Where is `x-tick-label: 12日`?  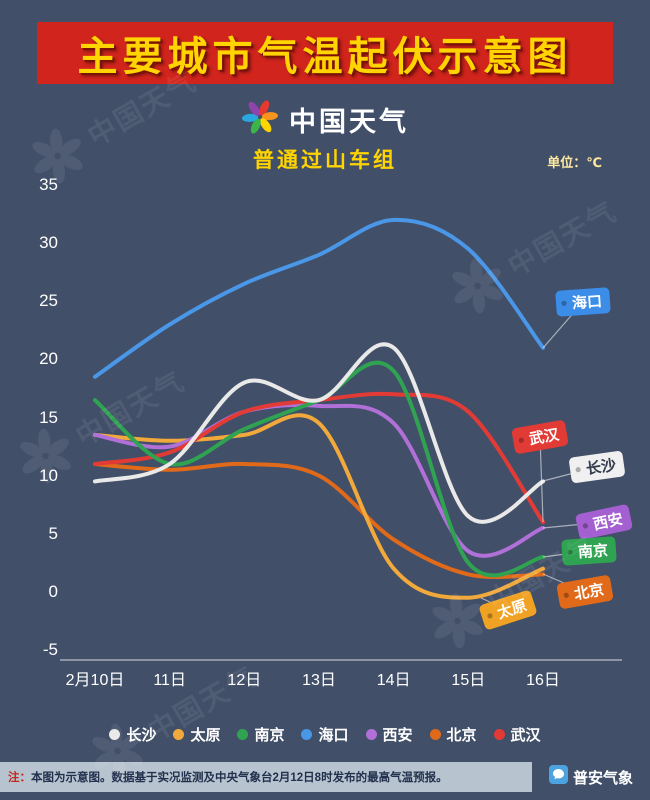
x-tick-label: 12日 is located at coordinates (244, 680).